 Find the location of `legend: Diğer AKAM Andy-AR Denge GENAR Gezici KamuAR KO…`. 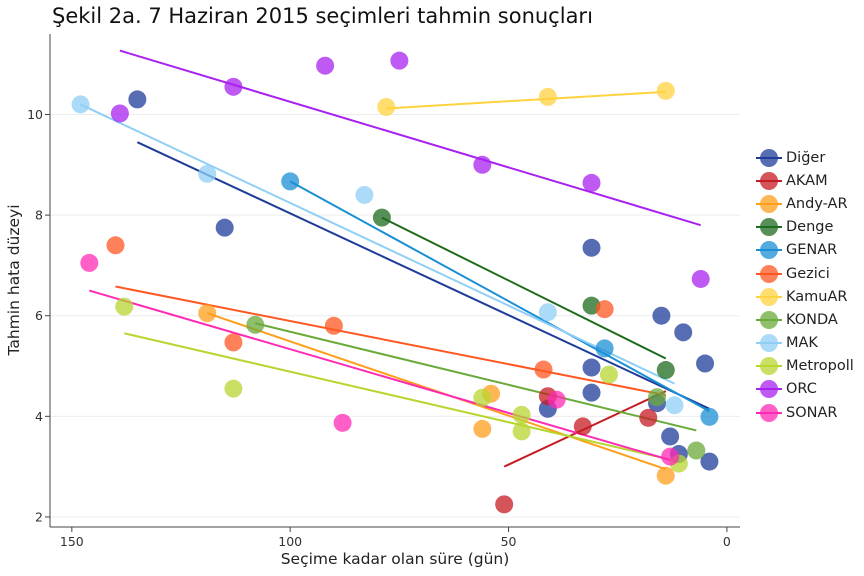

legend: Diğer AKAM Andy-AR Denge GENAR Gezici KamuAR KO… is located at coordinates (805, 285).